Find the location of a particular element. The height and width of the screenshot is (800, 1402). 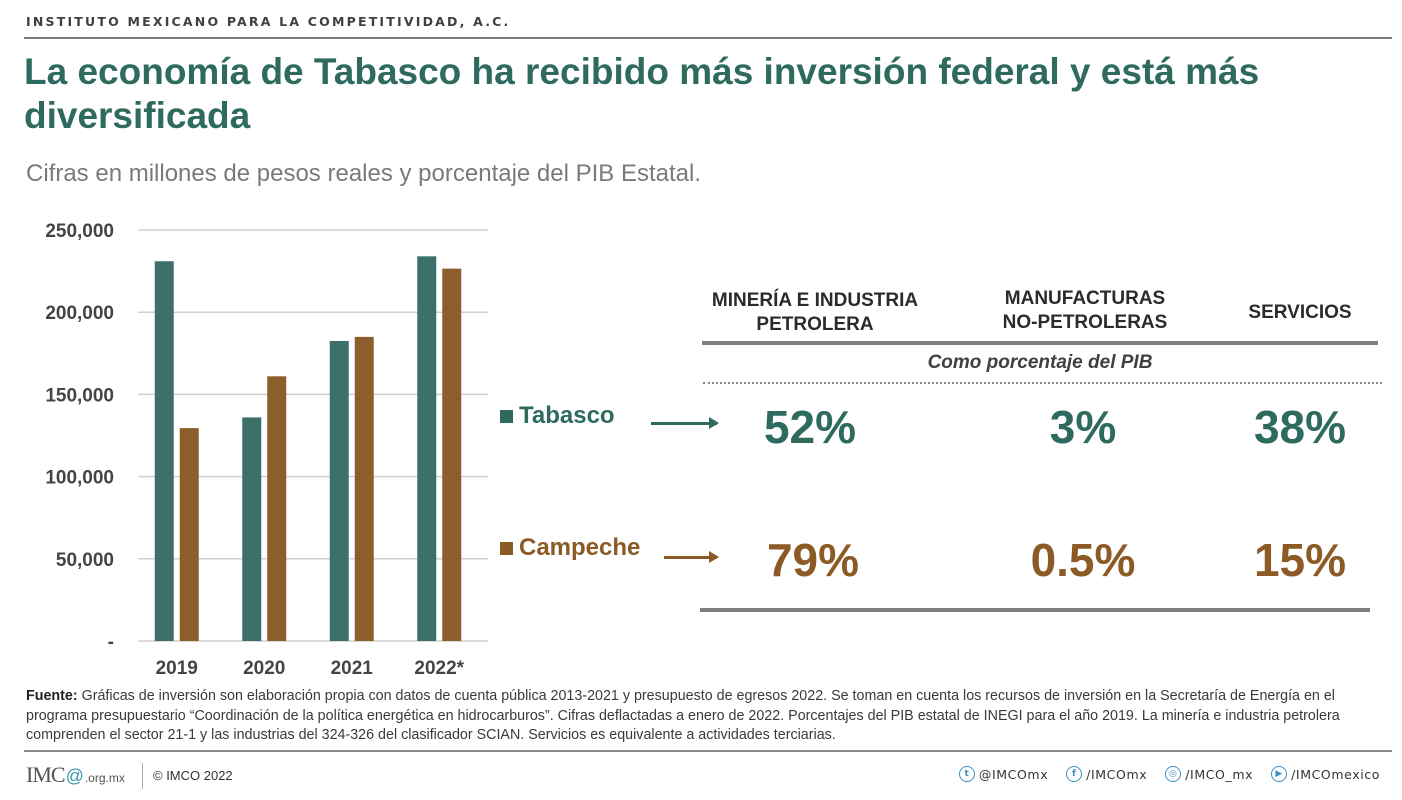

bar-campeche-2021 is located at coordinates (364, 488).